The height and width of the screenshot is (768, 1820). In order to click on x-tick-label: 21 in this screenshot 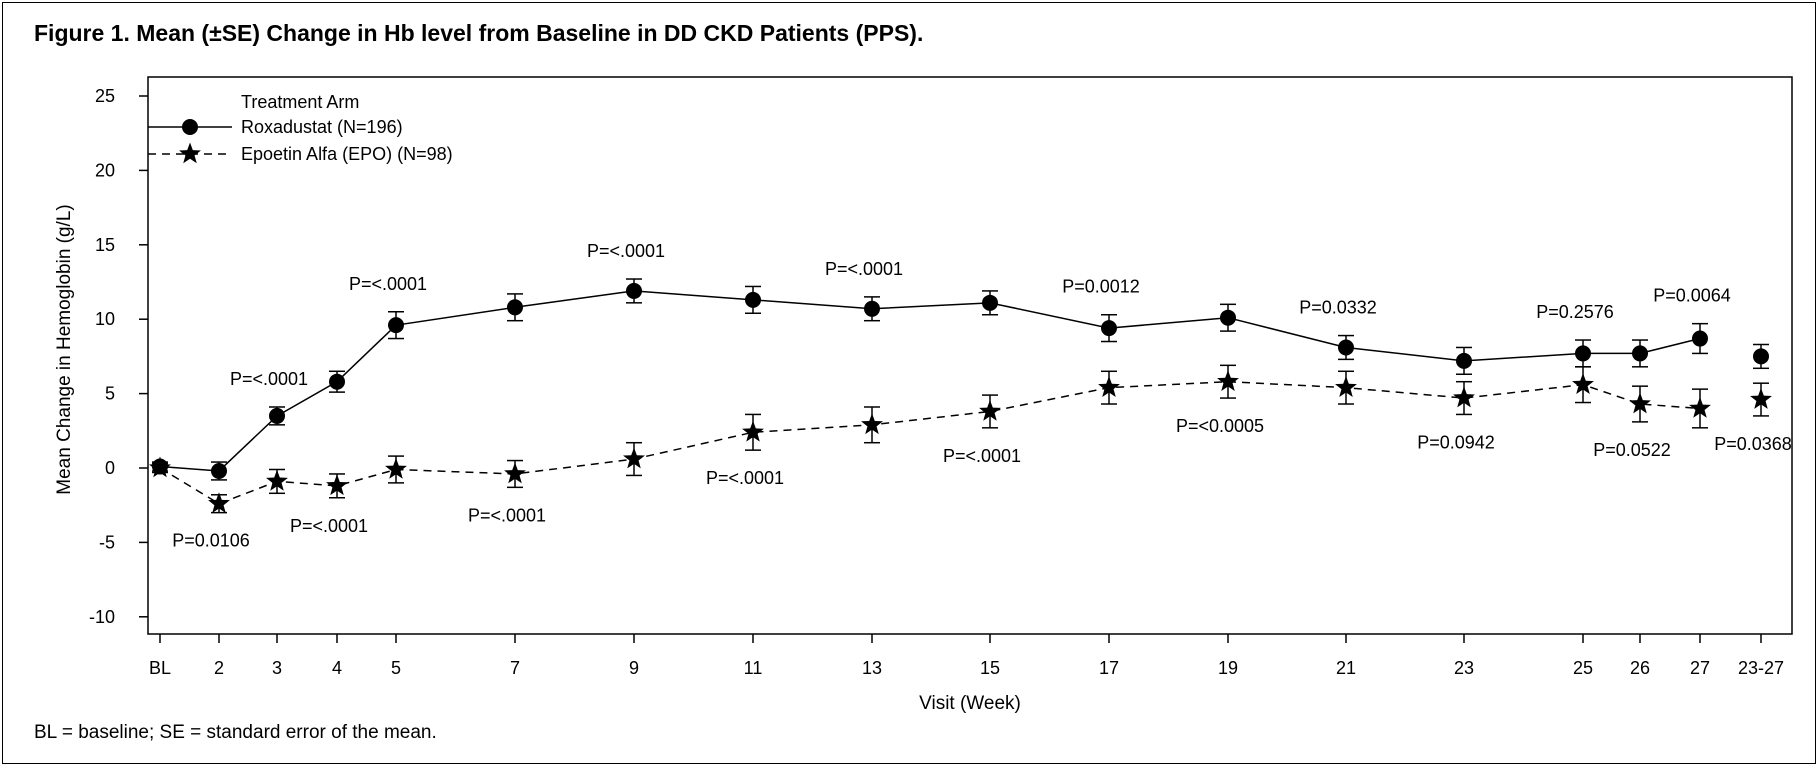, I will do `click(1346, 668)`.